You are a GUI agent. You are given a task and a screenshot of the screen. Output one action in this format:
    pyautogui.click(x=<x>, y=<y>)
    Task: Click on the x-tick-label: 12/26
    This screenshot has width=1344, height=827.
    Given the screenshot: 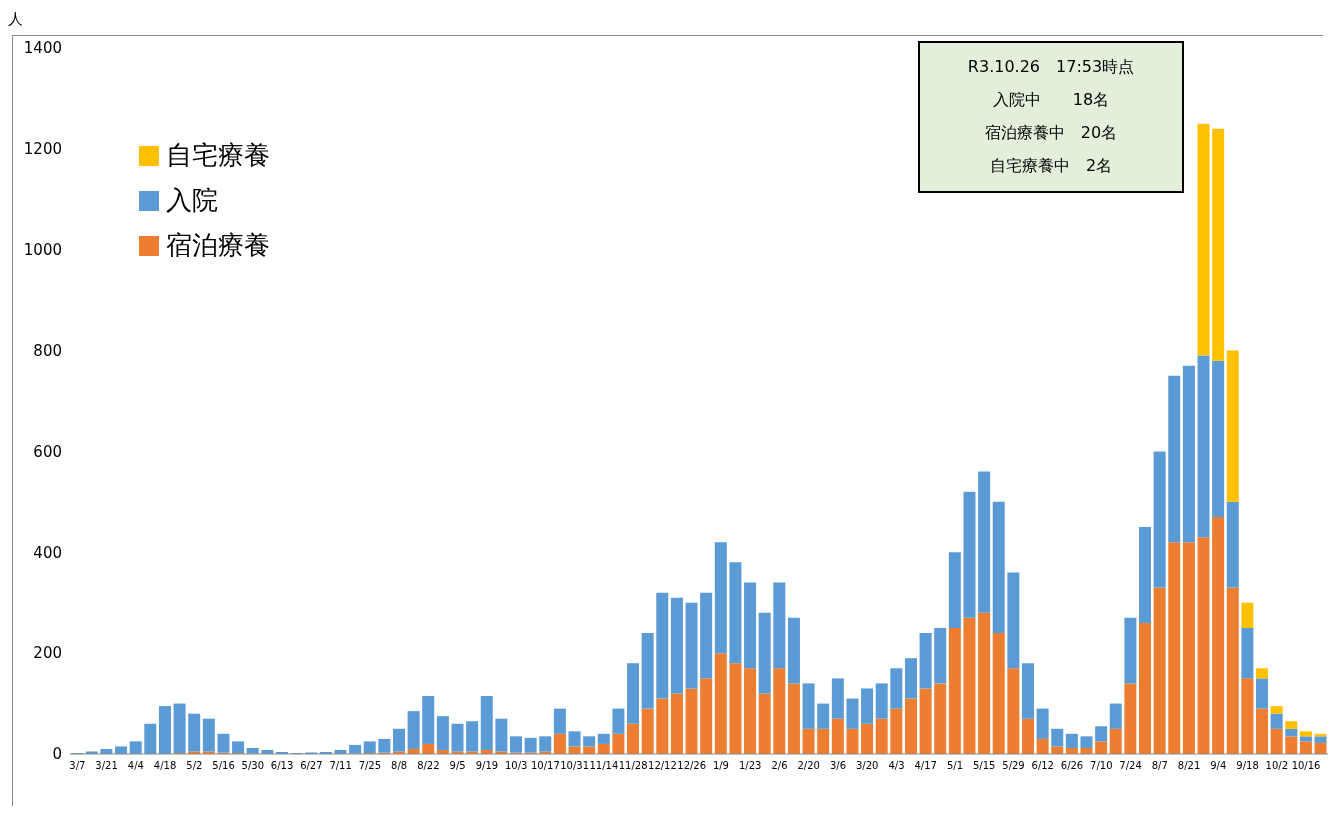 What is the action you would take?
    pyautogui.click(x=692, y=766)
    